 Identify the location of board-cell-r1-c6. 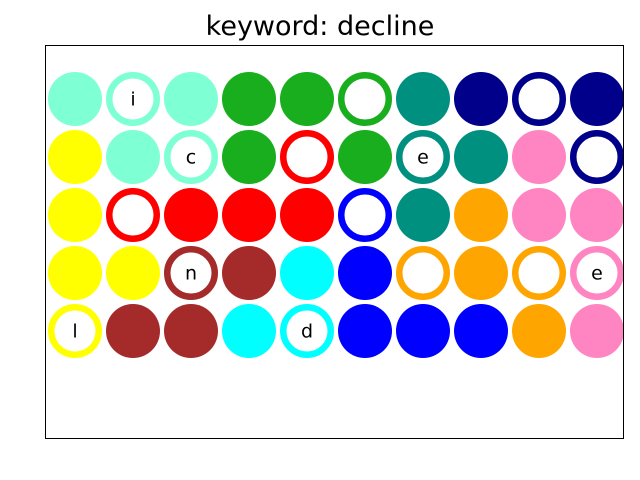
(365, 99).